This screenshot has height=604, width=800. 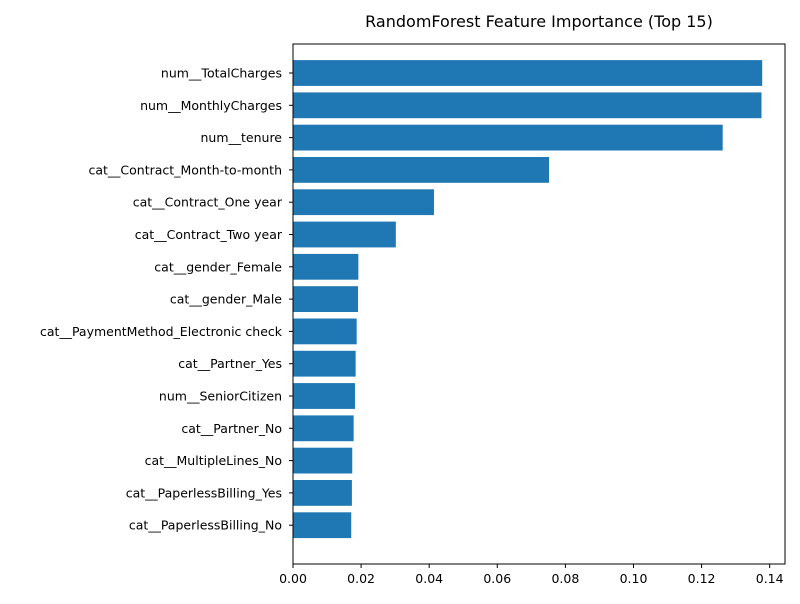 I want to click on y-tick-label: cat__Partner_Yes, so click(x=230, y=363).